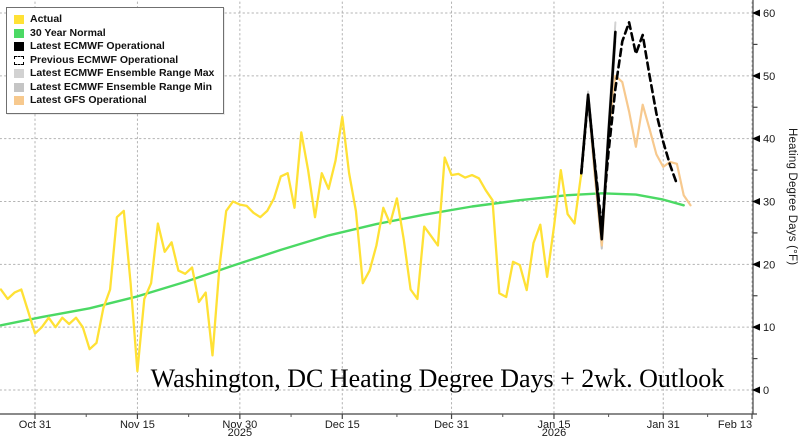 The height and width of the screenshot is (438, 800). I want to click on series-ecmwf_prev, so click(629, 125).